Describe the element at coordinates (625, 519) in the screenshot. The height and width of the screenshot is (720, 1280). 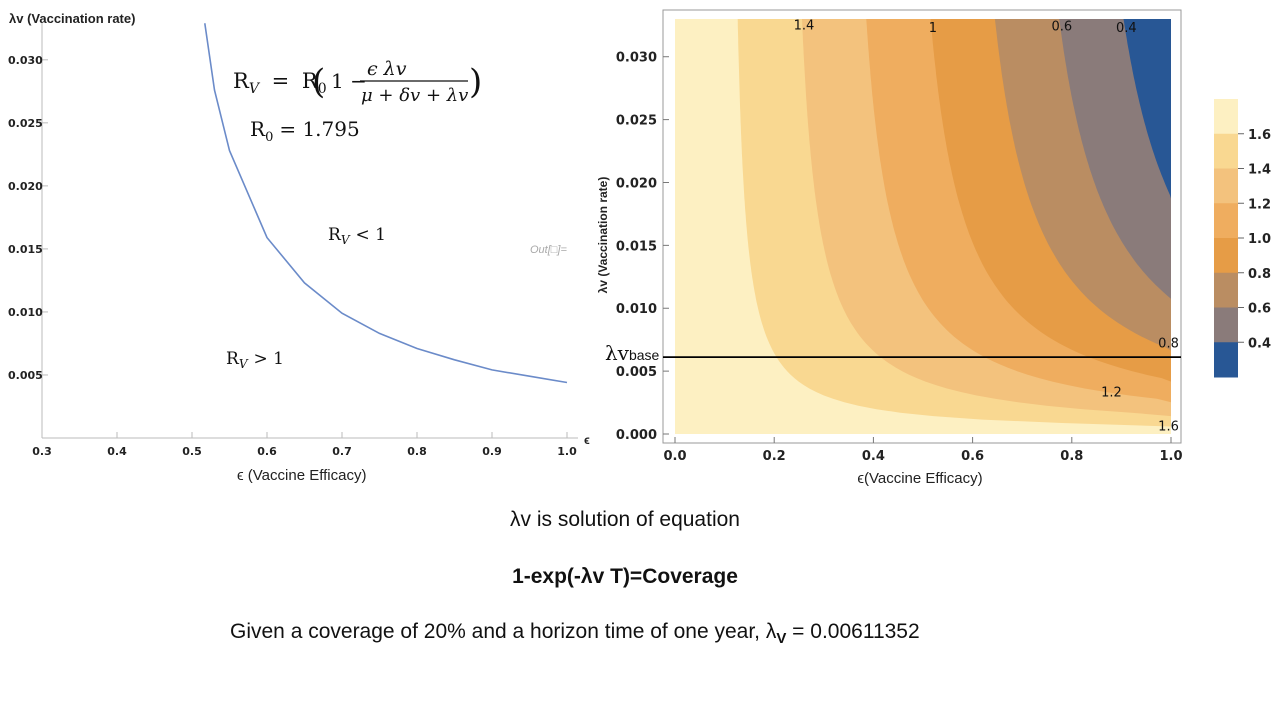
I see `explanation-line: λv is solution of equation` at that location.